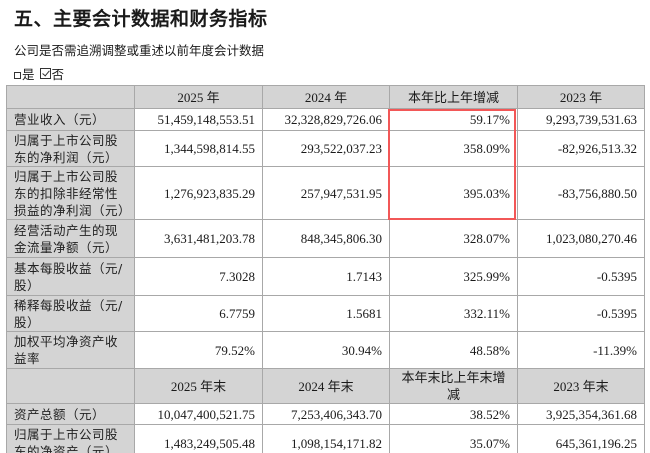 The width and height of the screenshot is (650, 453). I want to click on cell-value: 293,522,037.23, so click(326, 148).